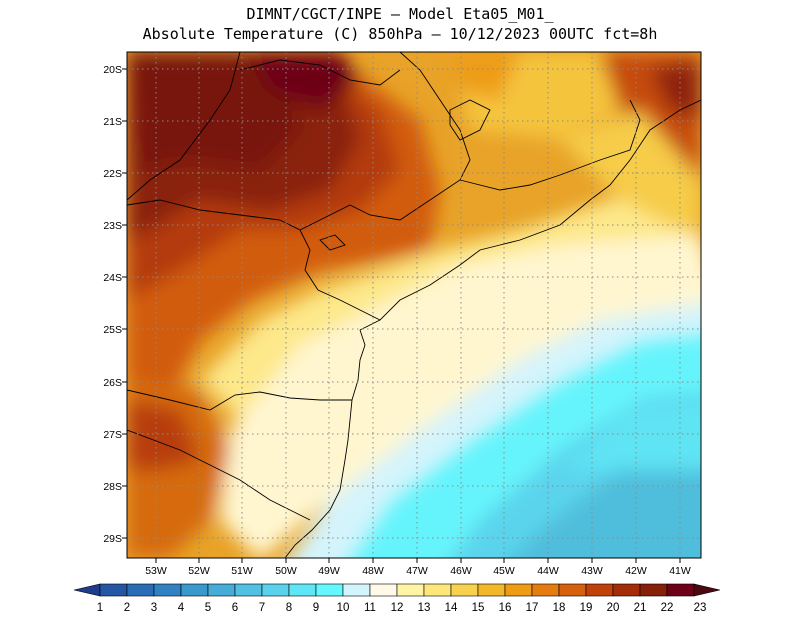  What do you see at coordinates (184, 126) in the screenshot?
I see `border-ms` at bounding box center [184, 126].